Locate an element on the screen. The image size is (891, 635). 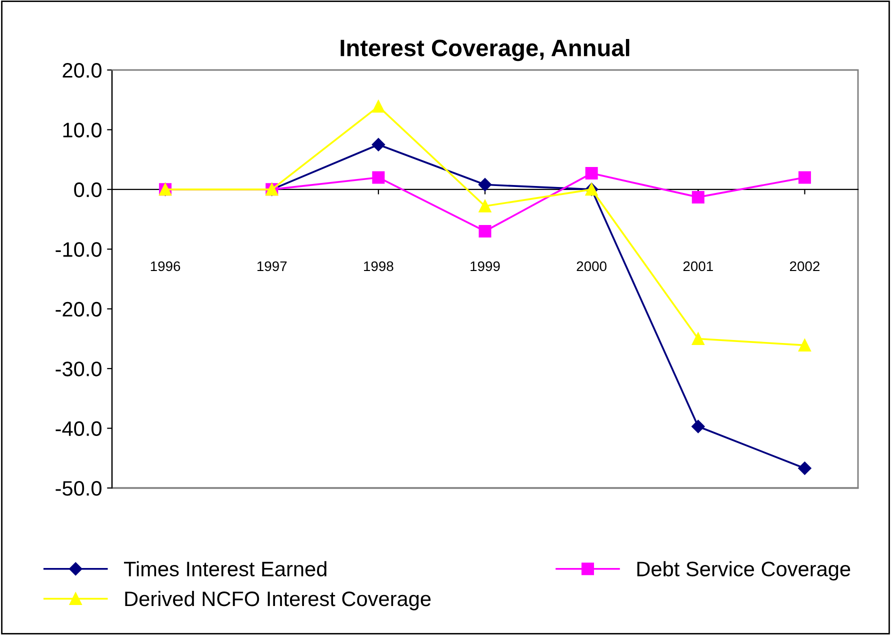
x-tick-label: 2001 is located at coordinates (698, 266).